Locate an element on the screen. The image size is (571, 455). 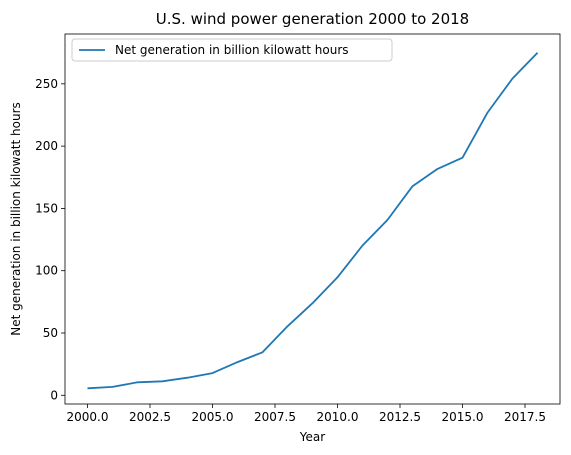
x-tick-label: 2012.5 is located at coordinates (400, 417).